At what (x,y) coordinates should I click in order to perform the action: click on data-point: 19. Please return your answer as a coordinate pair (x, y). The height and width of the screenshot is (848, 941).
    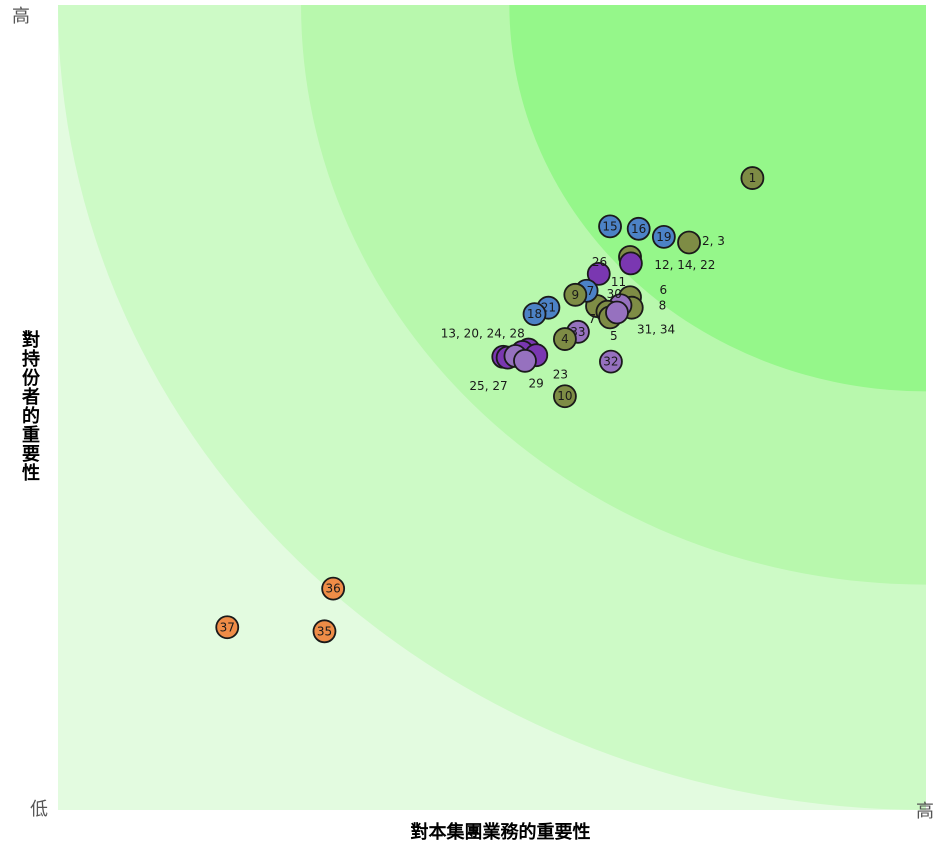
    Looking at the image, I should click on (663, 236).